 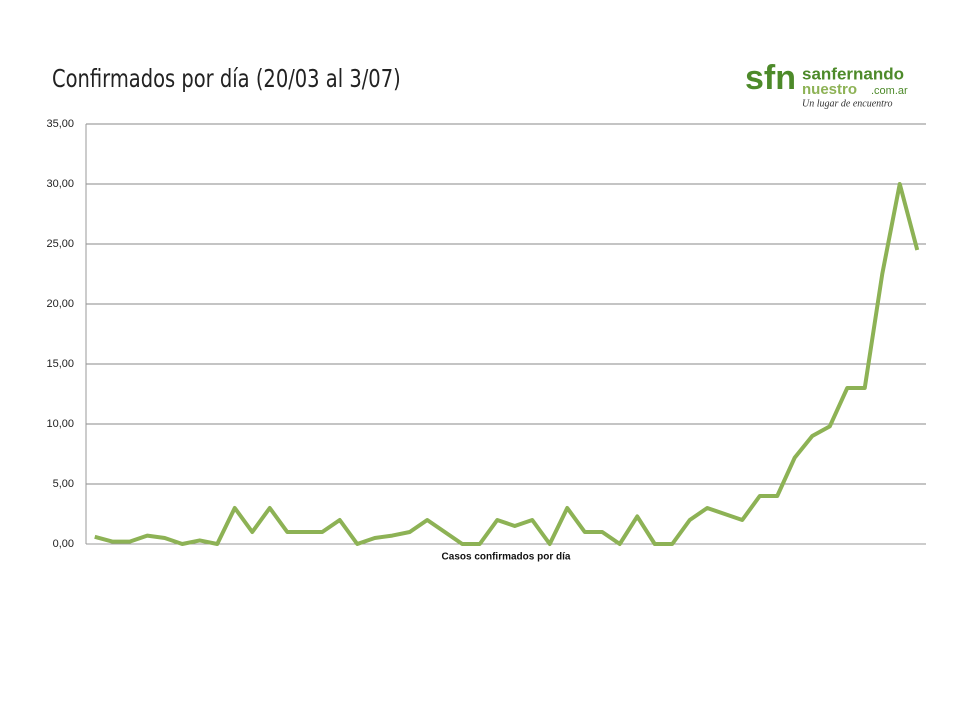 I want to click on y-tick-label: 10,00, so click(x=60, y=424).